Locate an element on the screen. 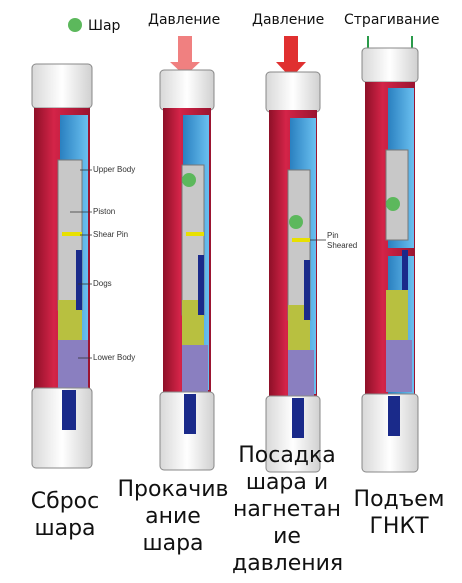 This screenshot has height=583, width=462. tool-3-top-cap is located at coordinates (293, 92).